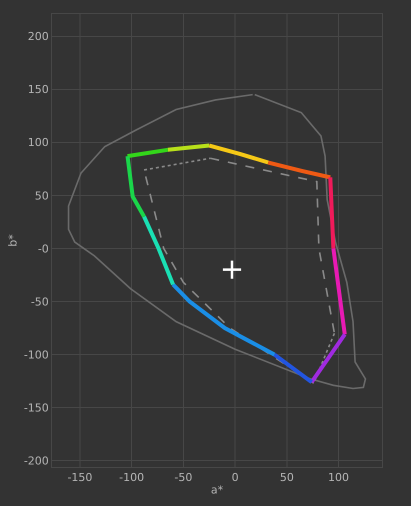 The width and height of the screenshot is (411, 506). What do you see at coordinates (131, 477) in the screenshot?
I see `x-tick-label: -100` at bounding box center [131, 477].